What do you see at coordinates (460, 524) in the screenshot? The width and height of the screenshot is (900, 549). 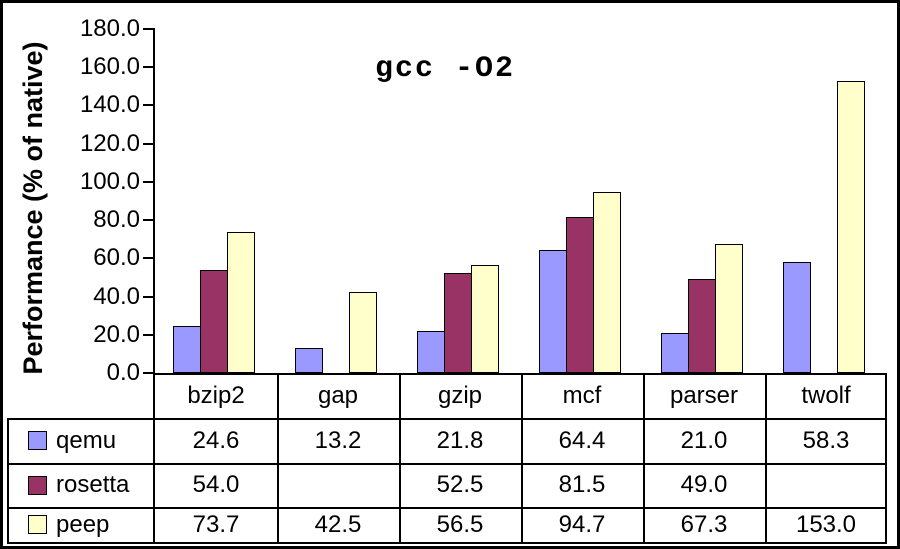 I see `value-cell-peep-gzip: 56.5` at bounding box center [460, 524].